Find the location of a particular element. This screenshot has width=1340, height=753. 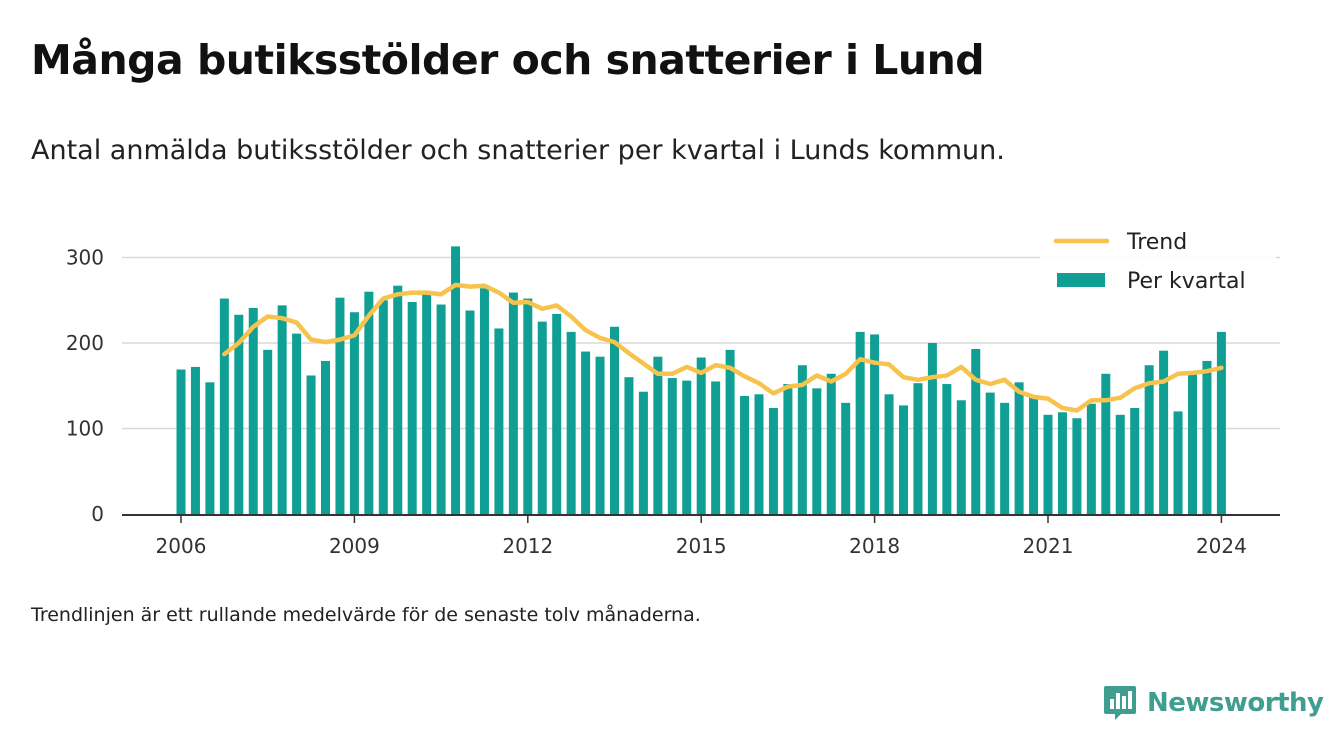

x-tick-label-2021: 2021 is located at coordinates (1048, 546).